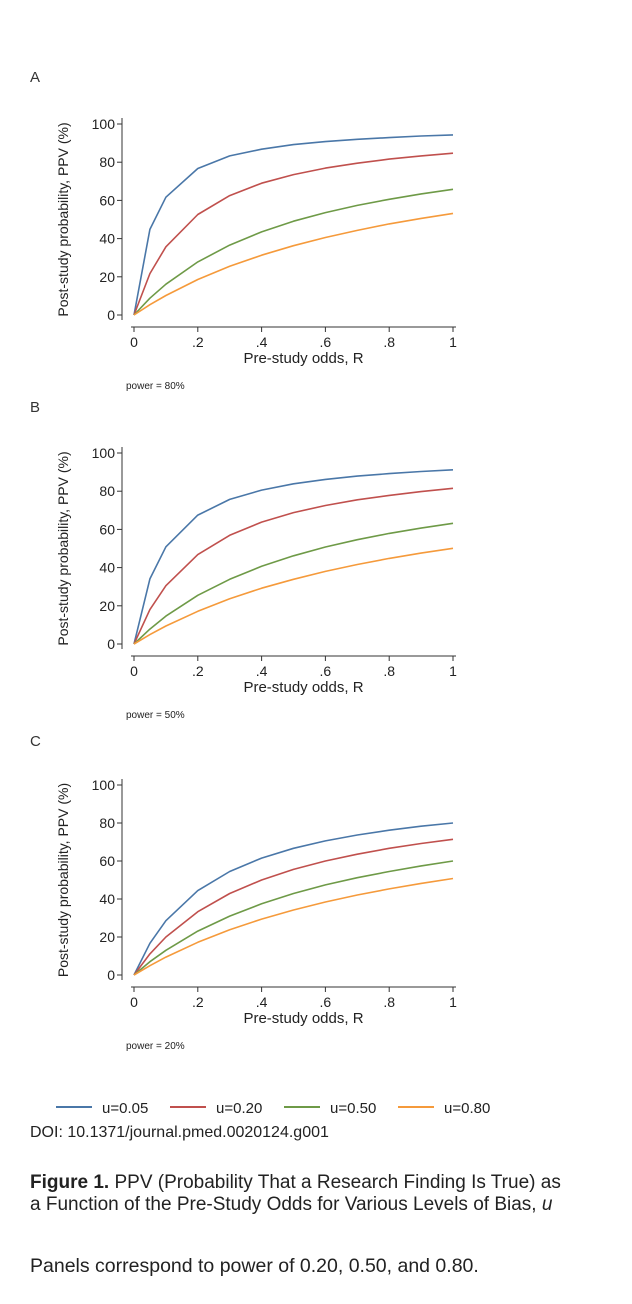 The height and width of the screenshot is (1304, 632). What do you see at coordinates (35, 407) in the screenshot?
I see `panel-label: B` at bounding box center [35, 407].